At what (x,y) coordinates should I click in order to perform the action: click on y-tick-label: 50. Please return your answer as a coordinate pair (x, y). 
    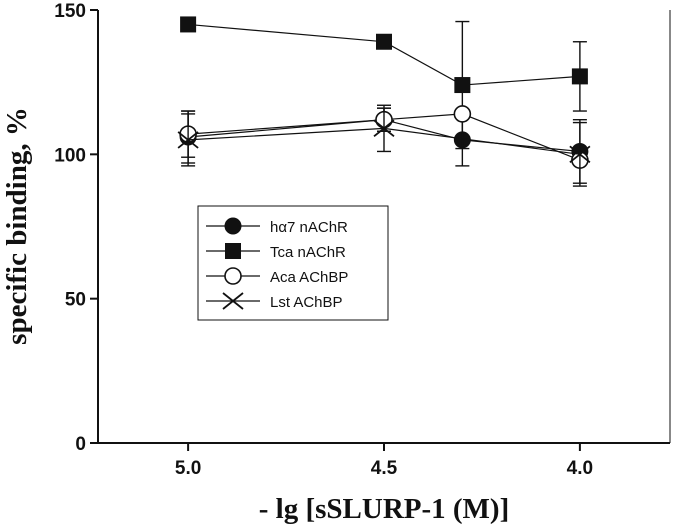
    Looking at the image, I should click on (75, 300).